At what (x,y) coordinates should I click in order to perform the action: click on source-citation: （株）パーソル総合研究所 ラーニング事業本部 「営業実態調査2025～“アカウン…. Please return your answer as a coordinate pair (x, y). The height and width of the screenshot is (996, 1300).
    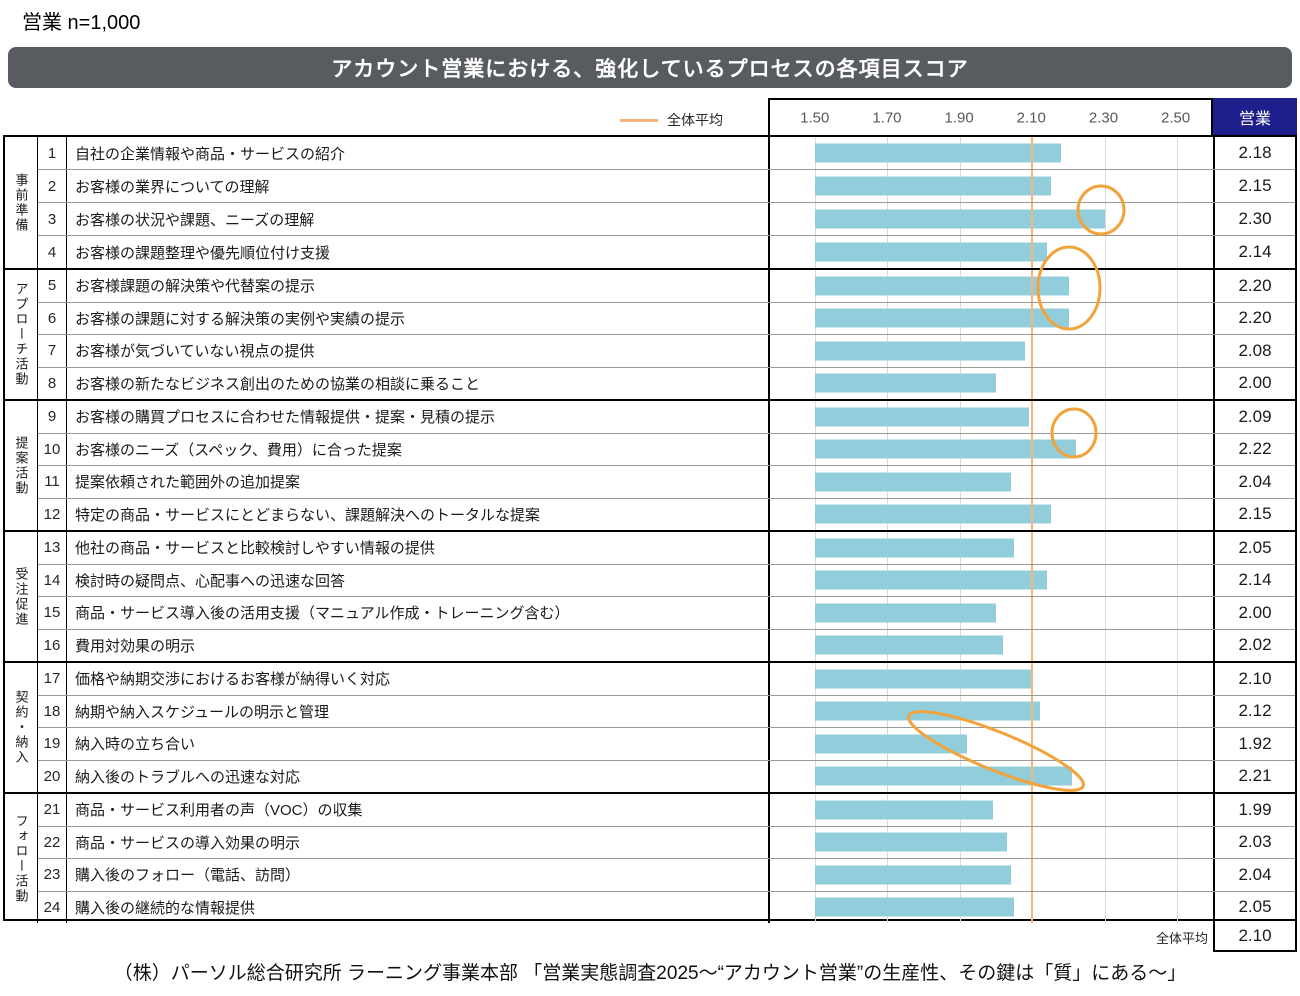
    Looking at the image, I should click on (650, 973).